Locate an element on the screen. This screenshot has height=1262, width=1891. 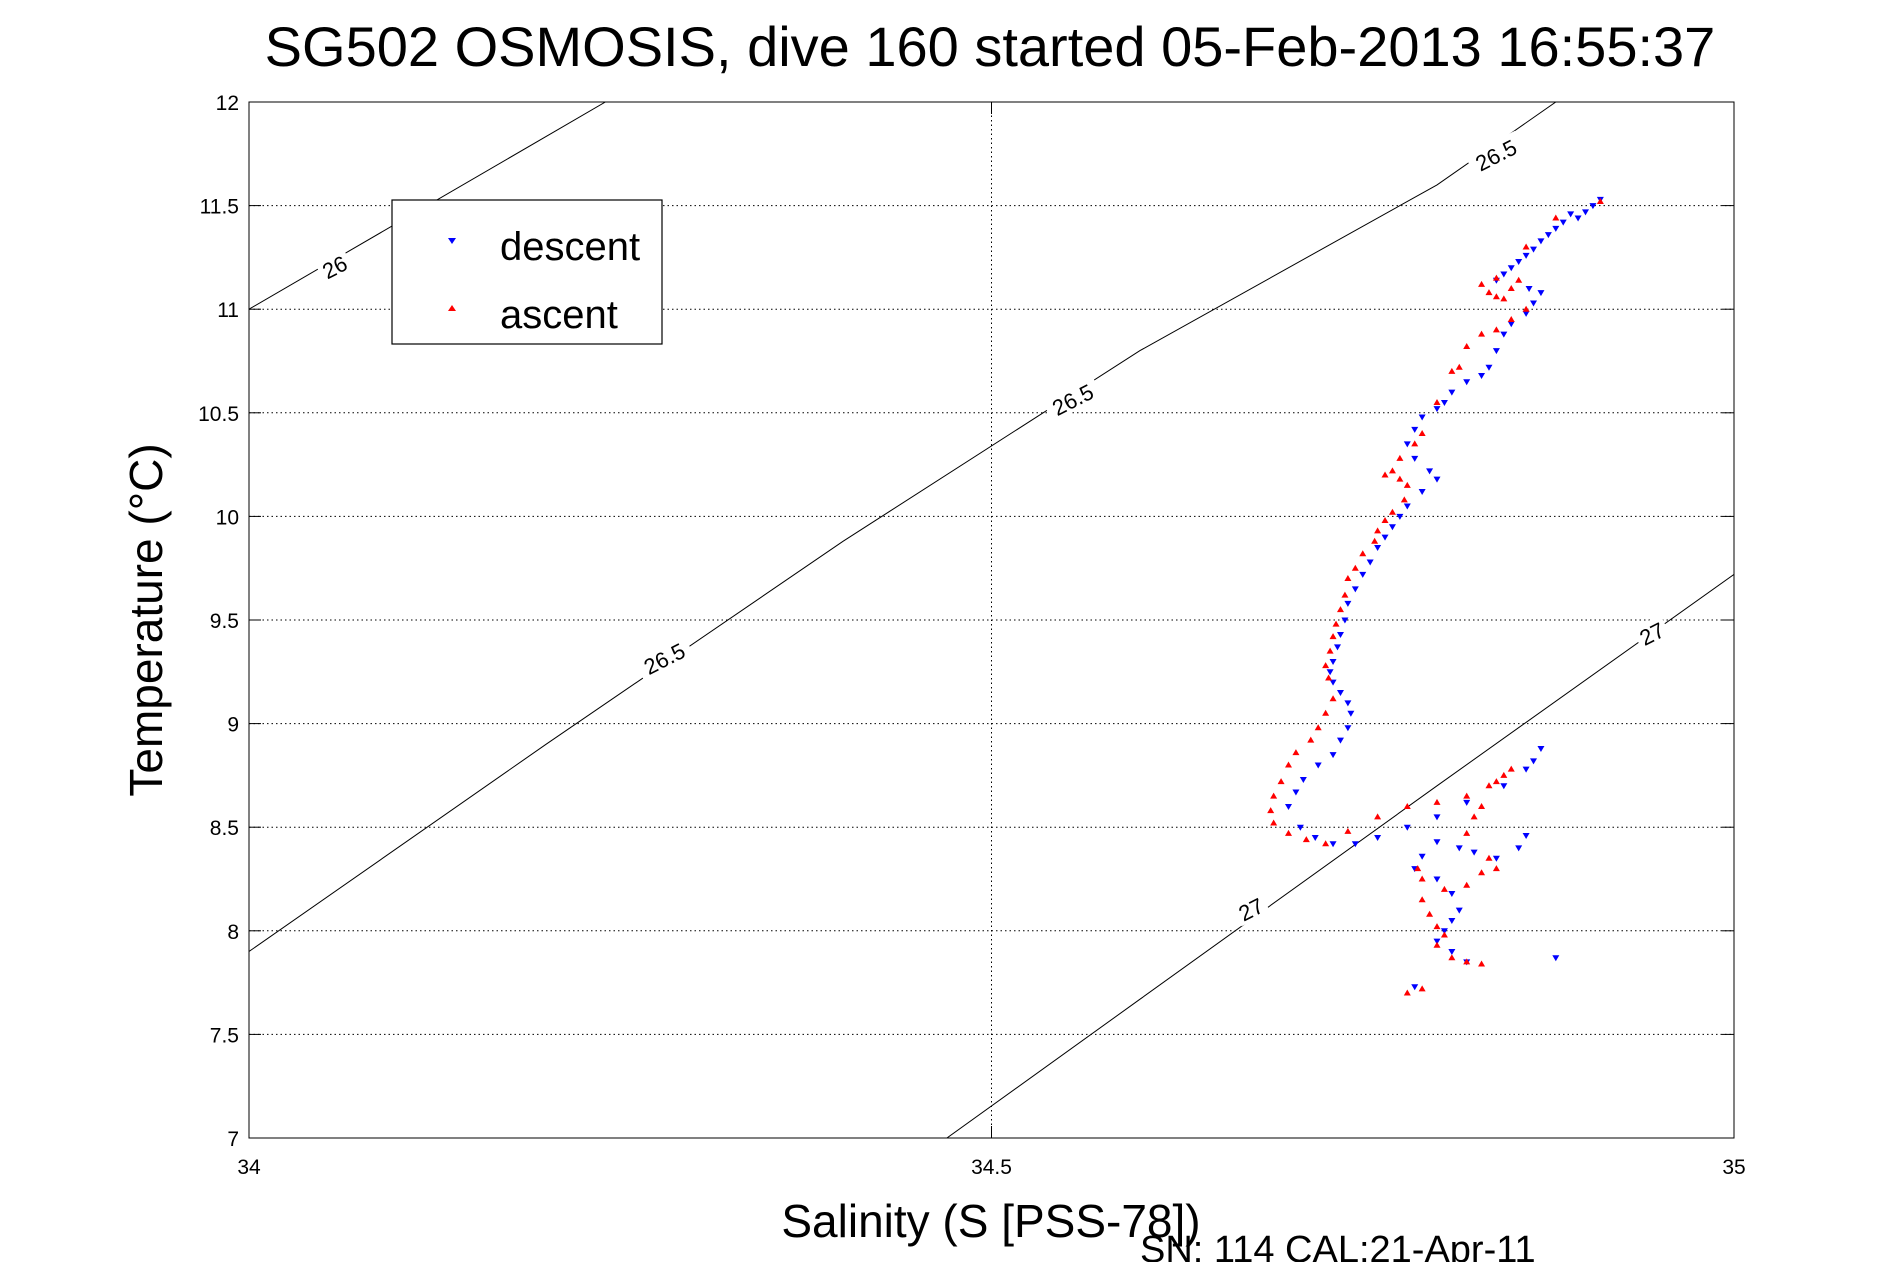
series-ascent is located at coordinates (1435, 596).